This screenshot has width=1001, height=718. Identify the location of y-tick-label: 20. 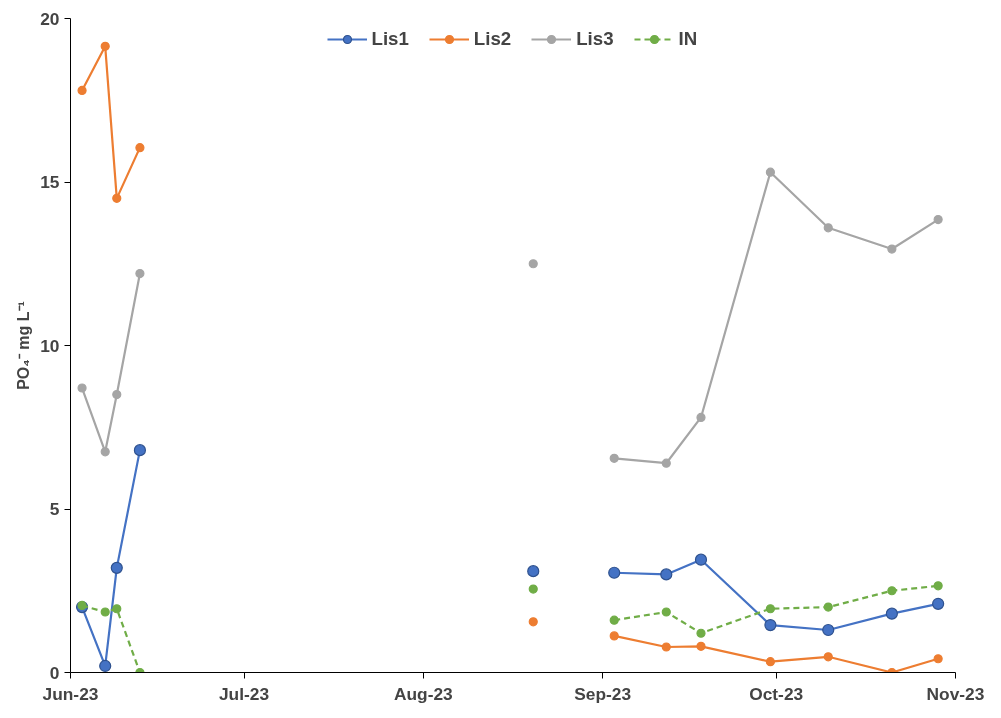
(50, 18).